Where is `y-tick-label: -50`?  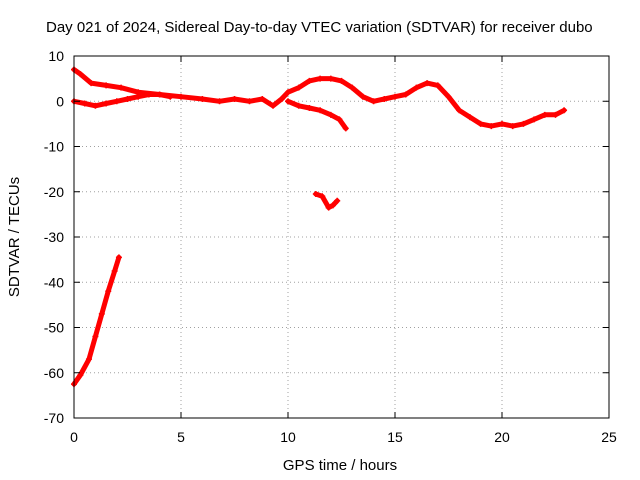
y-tick-label: -50 is located at coordinates (54, 328).